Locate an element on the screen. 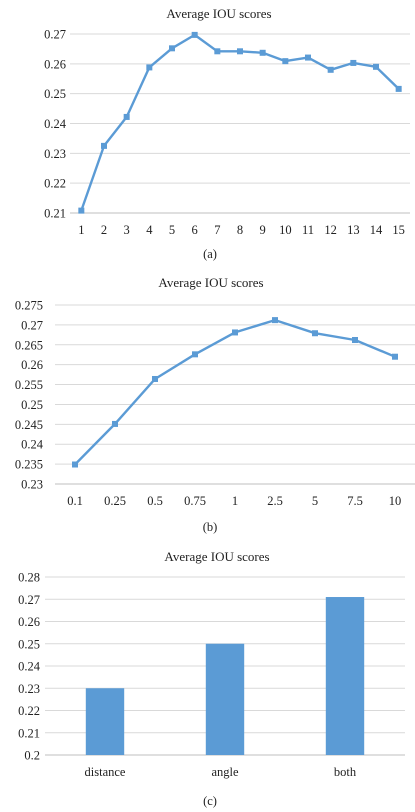  chart-b-y-tick-label: 0.25 is located at coordinates (32, 405).